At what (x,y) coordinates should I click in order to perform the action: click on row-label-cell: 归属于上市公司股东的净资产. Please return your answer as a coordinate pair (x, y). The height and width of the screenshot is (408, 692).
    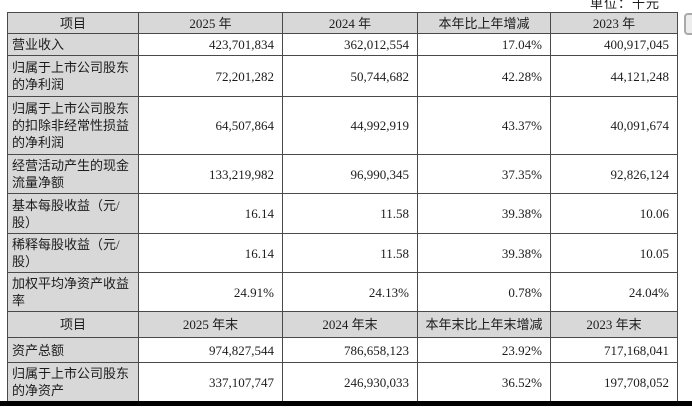
    Looking at the image, I should click on (73, 382).